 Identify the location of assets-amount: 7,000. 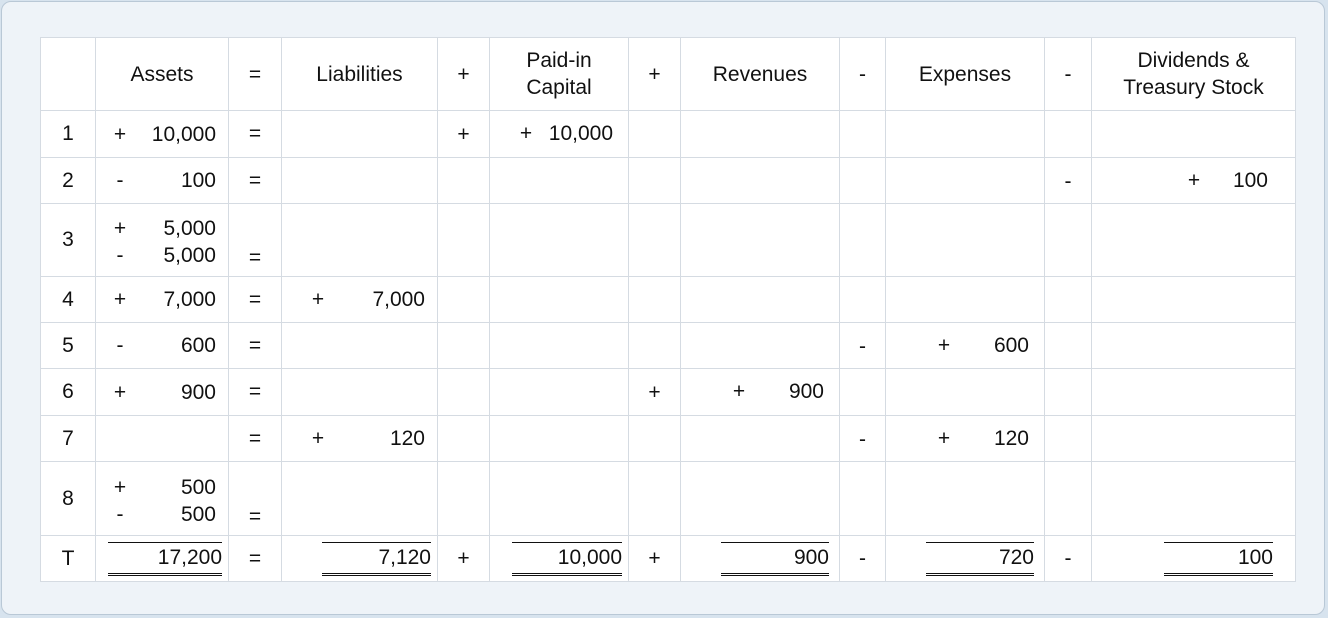
(189, 299).